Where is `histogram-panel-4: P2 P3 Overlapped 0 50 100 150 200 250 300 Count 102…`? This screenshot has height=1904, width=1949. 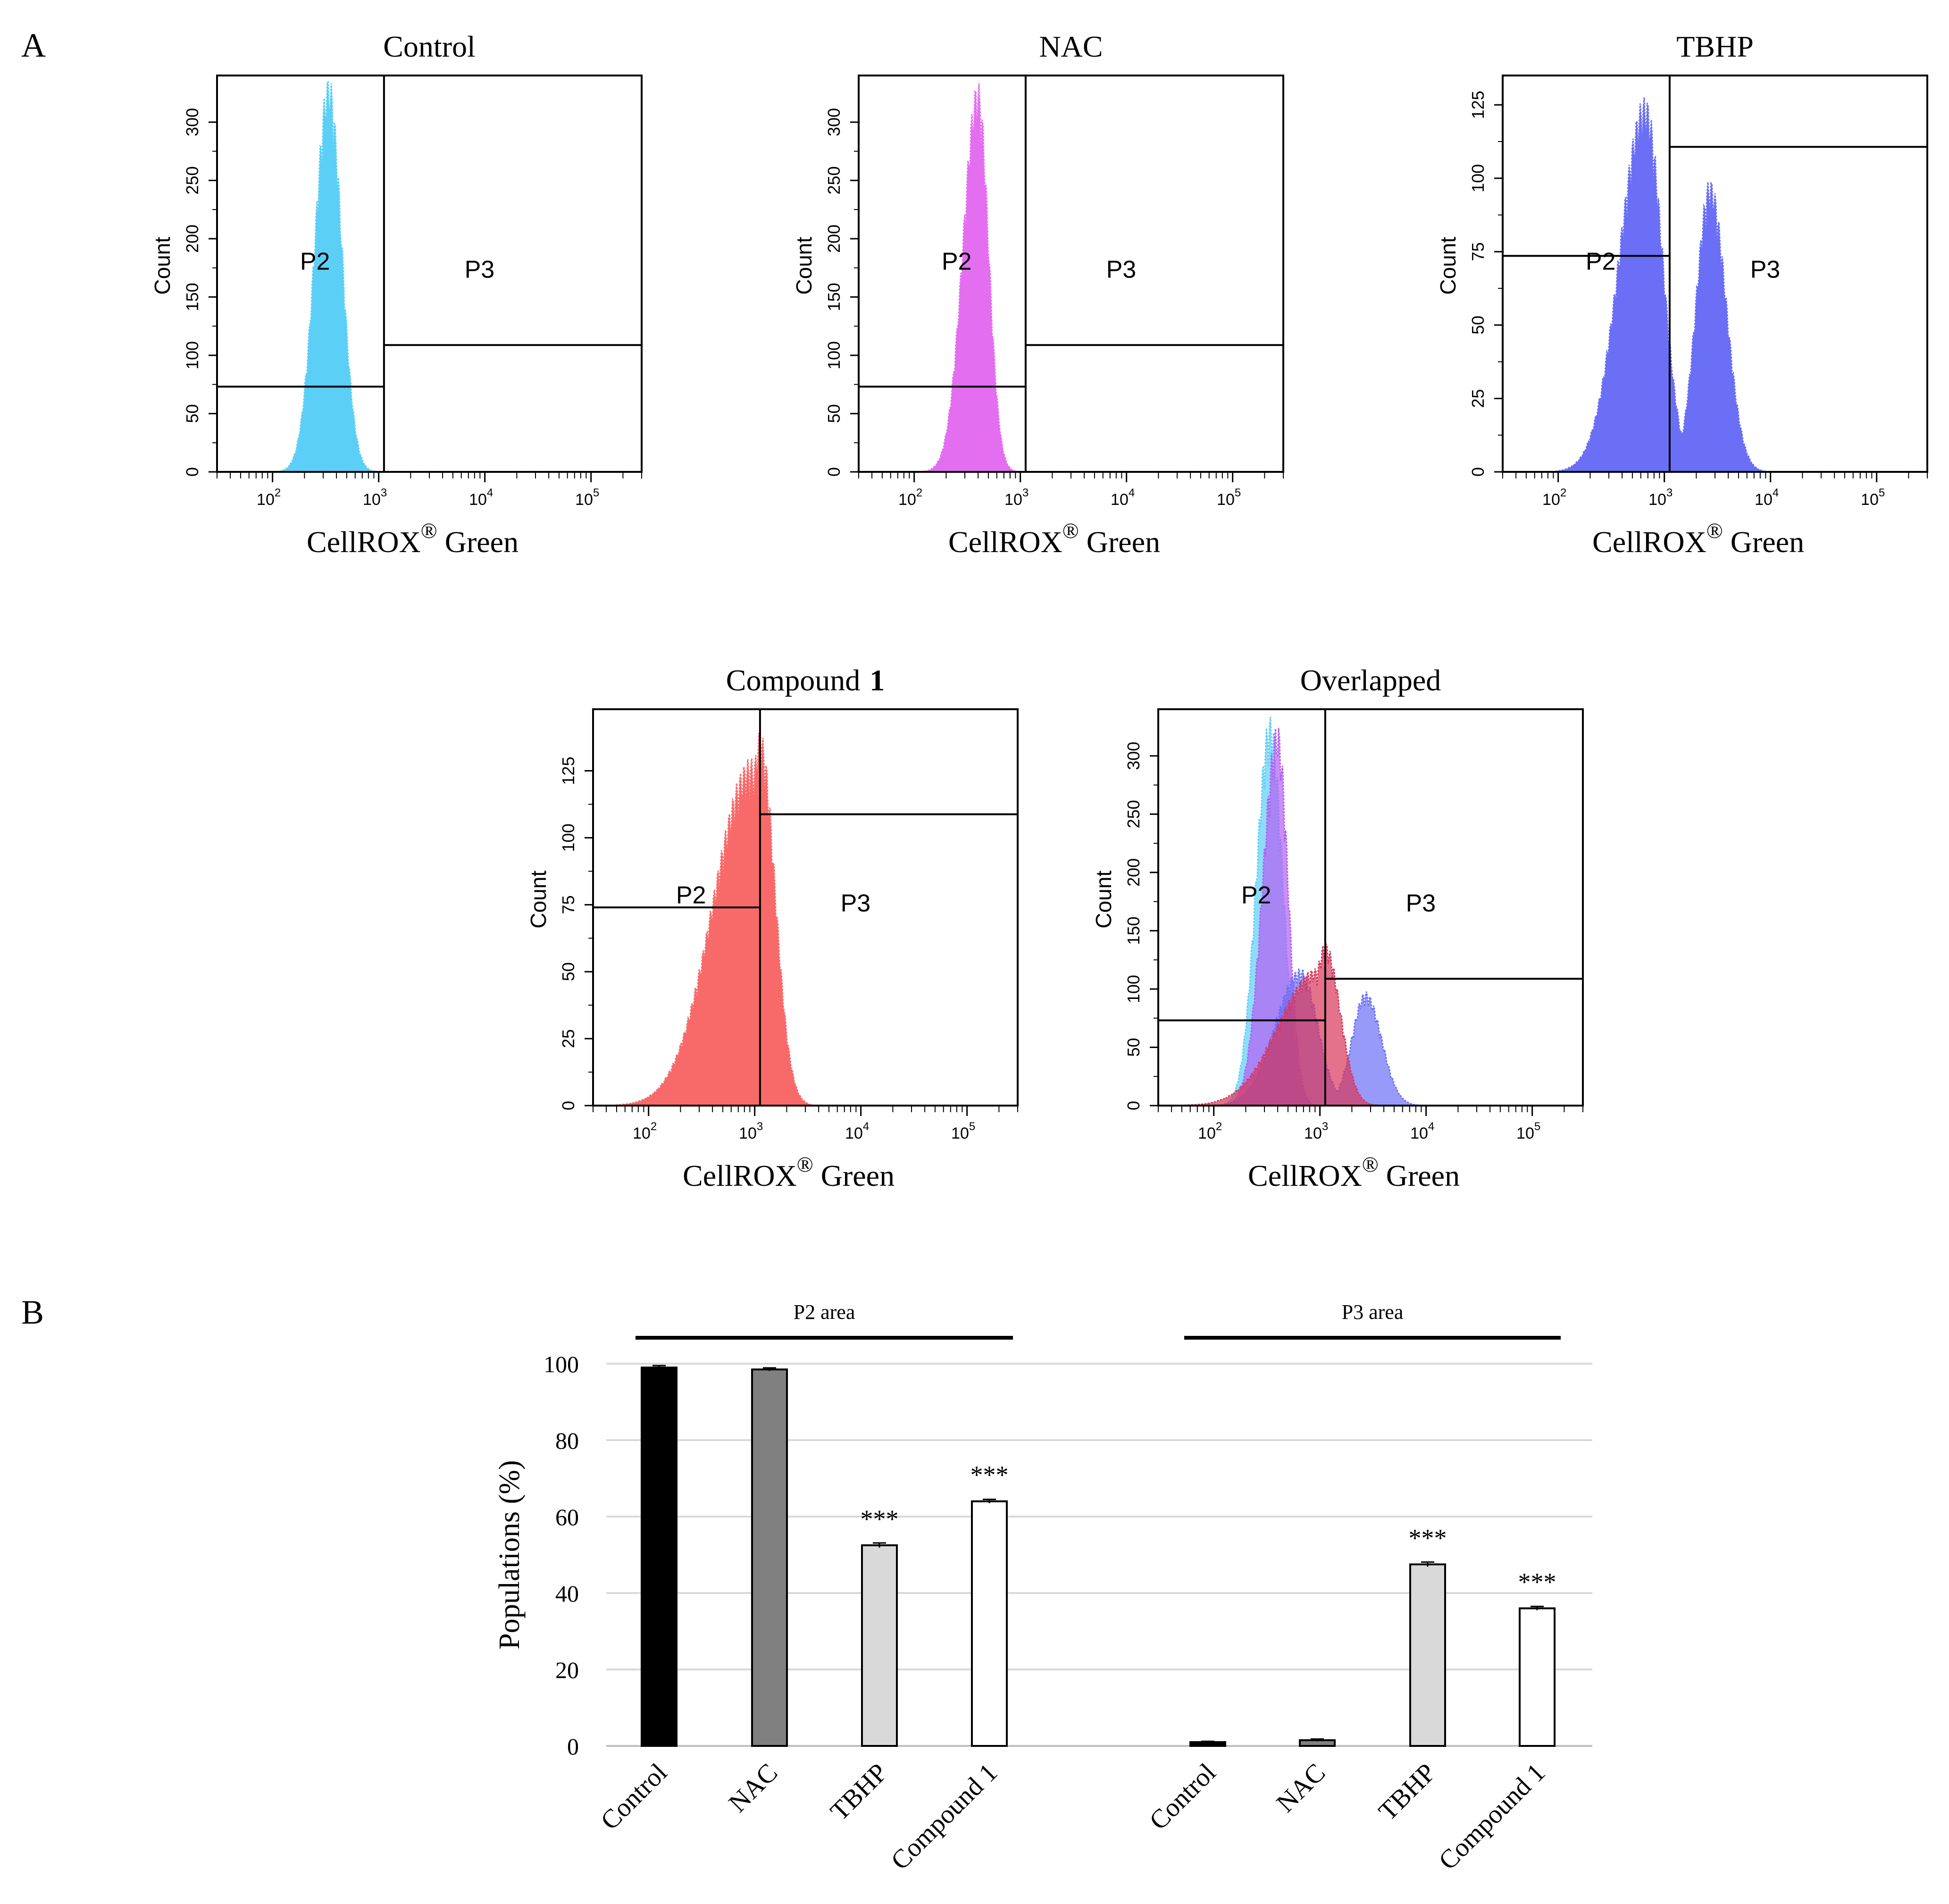 histogram-panel-4: P2 P3 Overlapped 0 50 100 150 200 250 300 Count 102… is located at coordinates (1338, 927).